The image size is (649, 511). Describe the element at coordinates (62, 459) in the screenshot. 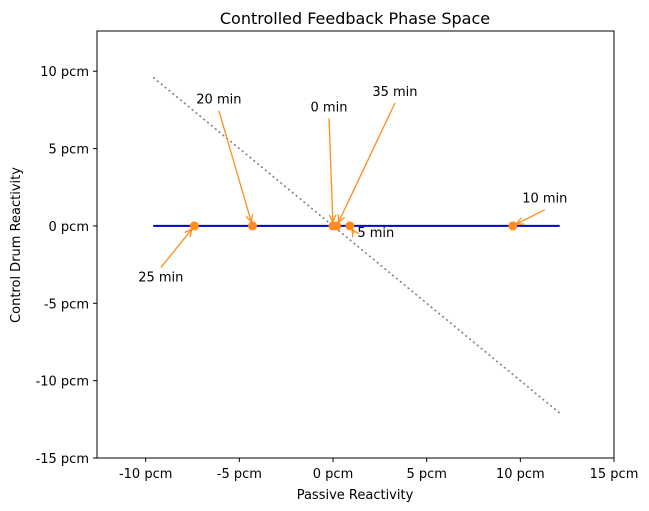

I see `y-tick-label: -15 pcm` at that location.